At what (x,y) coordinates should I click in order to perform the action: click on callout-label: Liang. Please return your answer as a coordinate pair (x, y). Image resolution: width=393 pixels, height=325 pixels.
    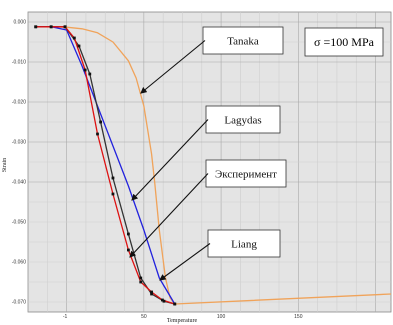
    Looking at the image, I should click on (244, 245).